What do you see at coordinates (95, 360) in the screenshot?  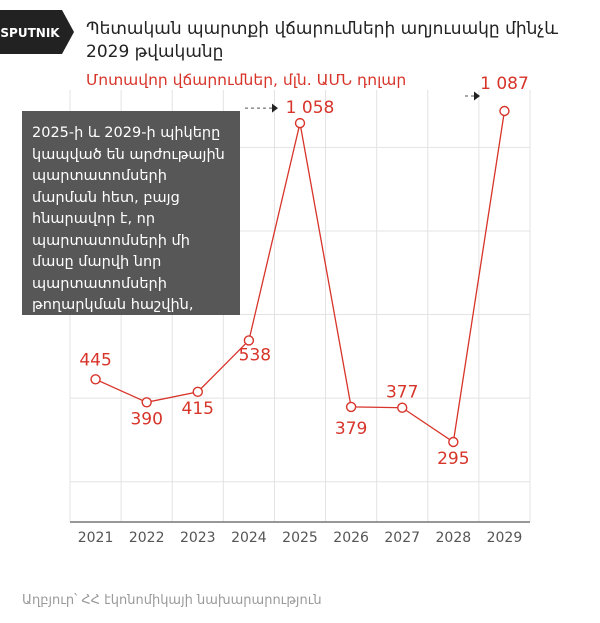 I see `data-label: 445` at bounding box center [95, 360].